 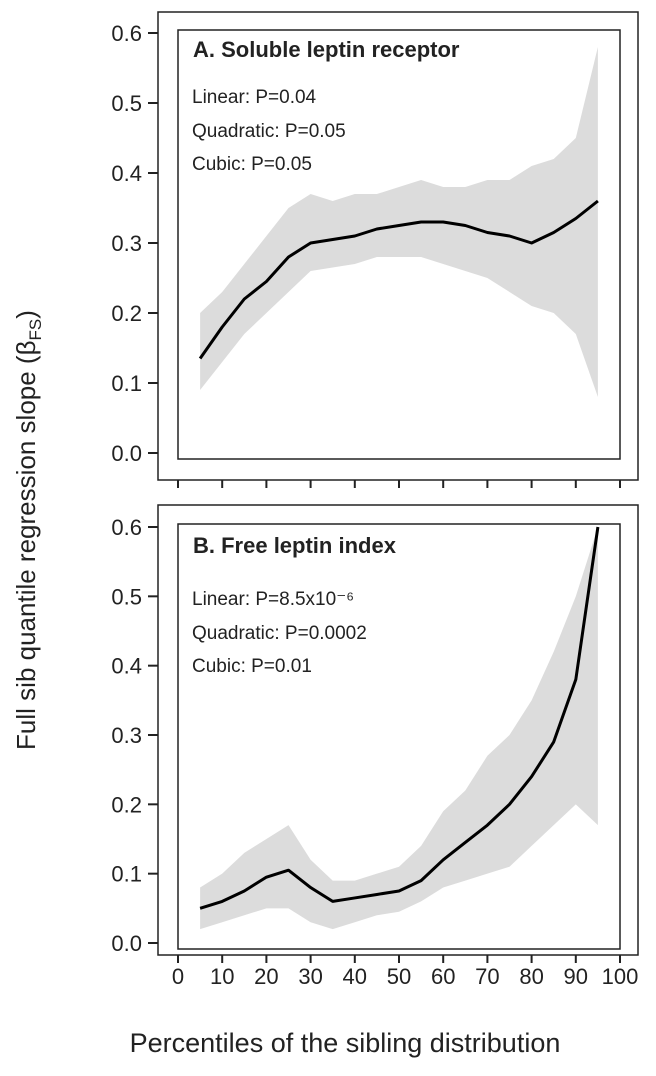 What do you see at coordinates (252, 164) in the screenshot?
I see `annotation: Cubic: P=0.05` at bounding box center [252, 164].